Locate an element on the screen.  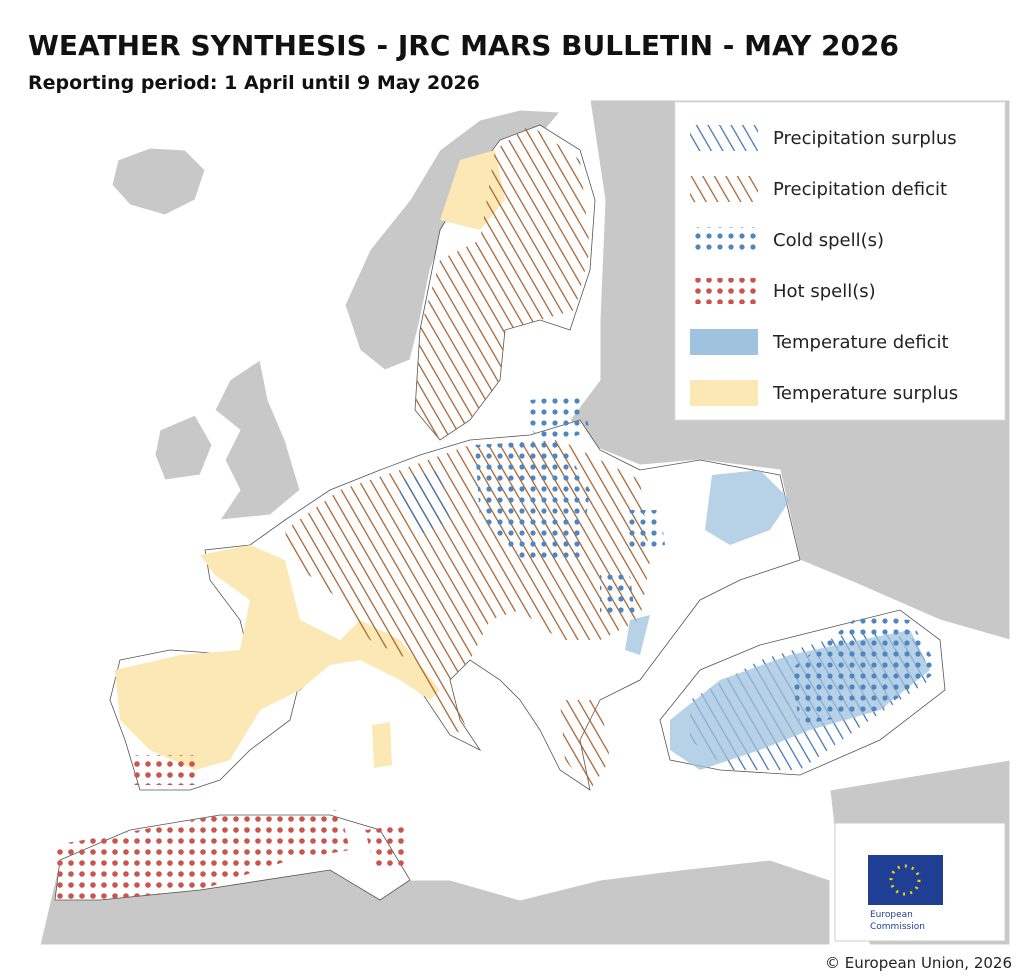
legend-box is located at coordinates (840, 261).